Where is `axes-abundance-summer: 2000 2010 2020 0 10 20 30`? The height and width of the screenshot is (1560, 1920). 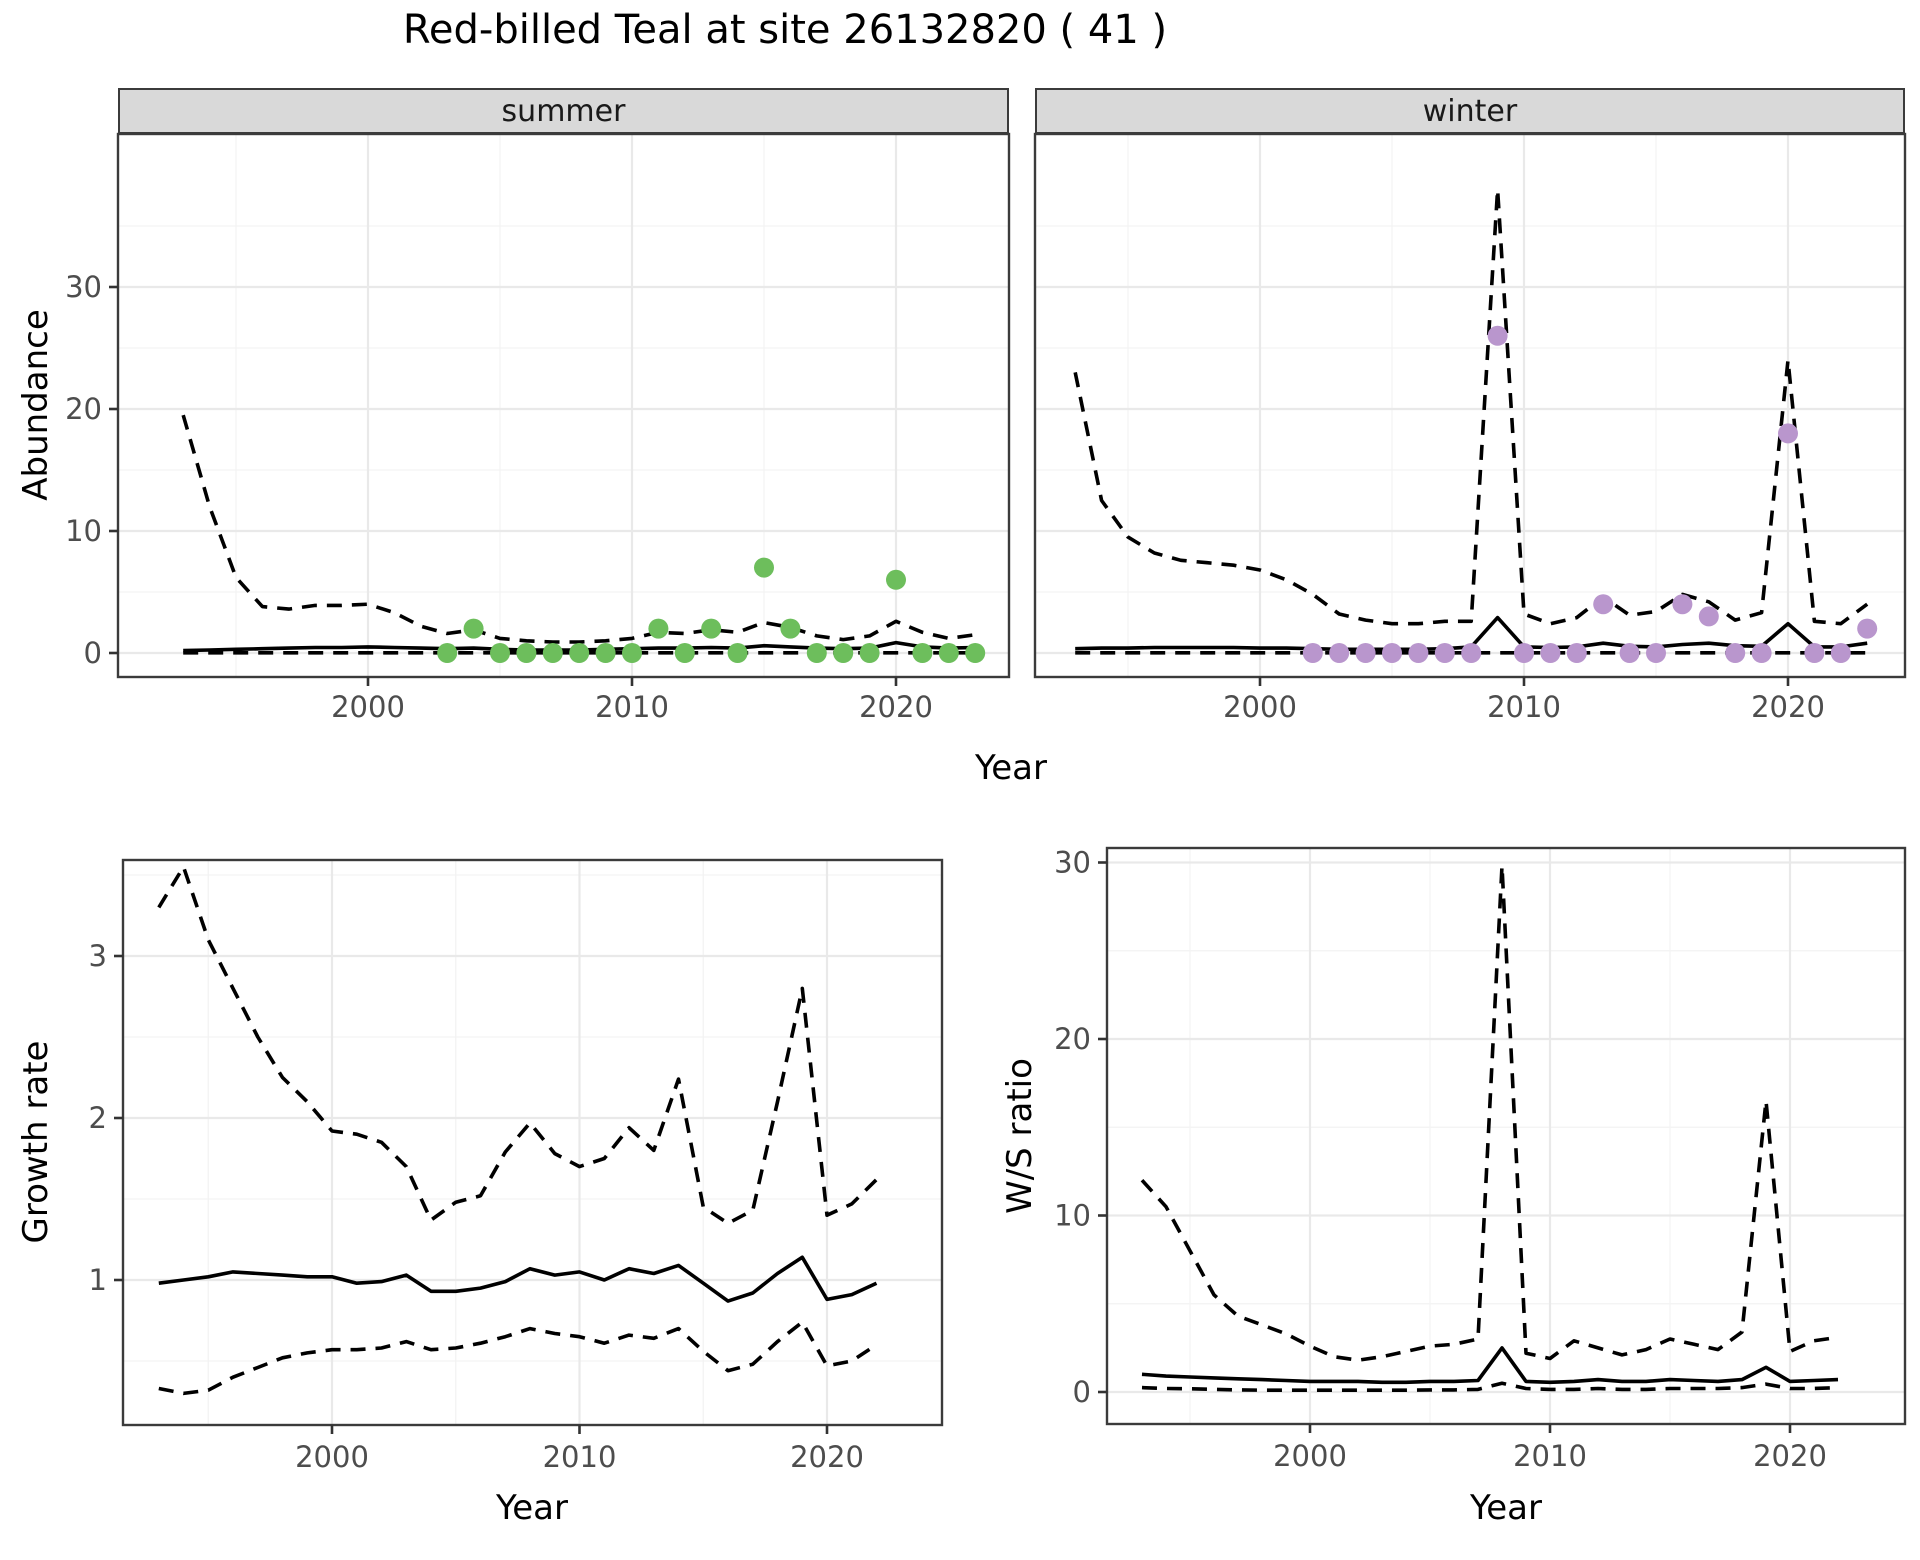
axes-abundance-summer: 2000 2010 2020 0 10 20 30 is located at coordinates (499, 497).